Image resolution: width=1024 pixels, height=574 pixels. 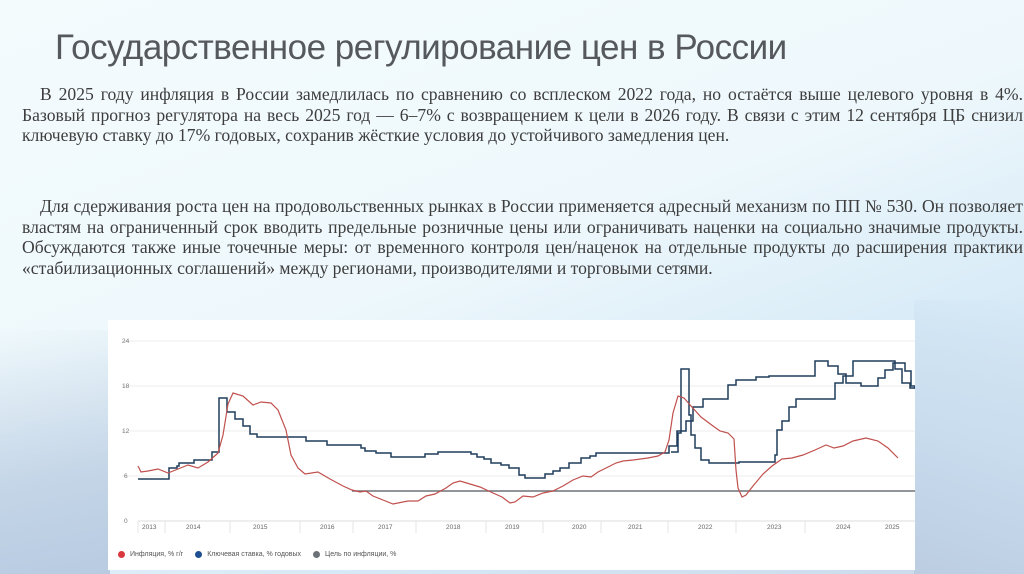 I want to click on legend-dot-red-icon, so click(x=121, y=554).